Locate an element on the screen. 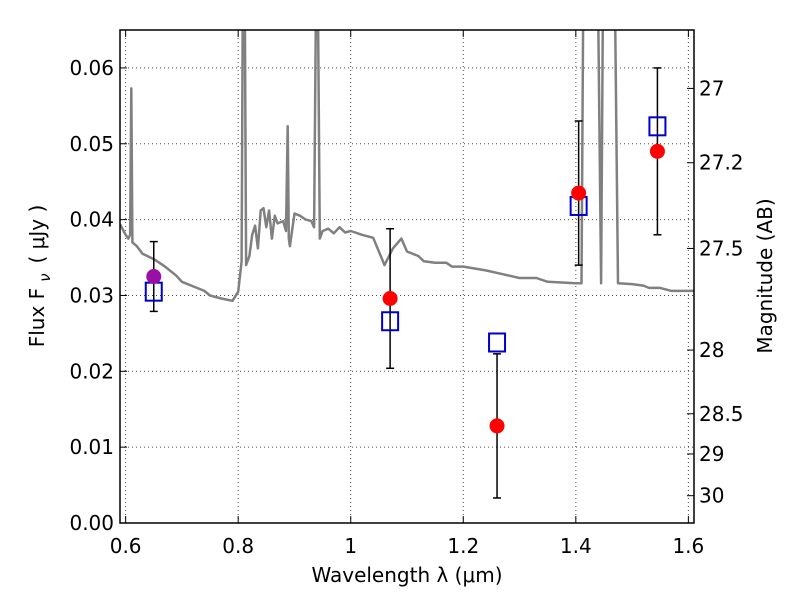  y-axis-label-left: Flux F ν ( μJy ) is located at coordinates (39, 276).